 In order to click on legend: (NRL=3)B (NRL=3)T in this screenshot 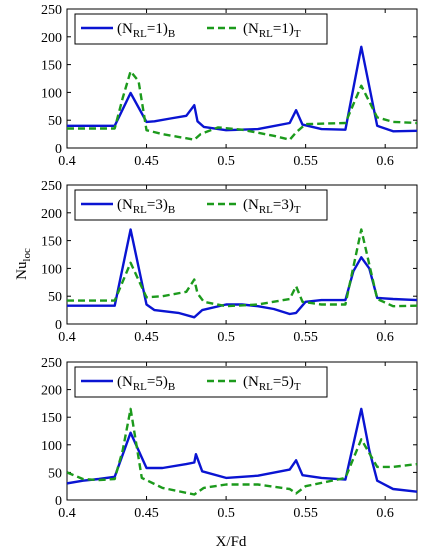, I will do `click(201, 205)`.